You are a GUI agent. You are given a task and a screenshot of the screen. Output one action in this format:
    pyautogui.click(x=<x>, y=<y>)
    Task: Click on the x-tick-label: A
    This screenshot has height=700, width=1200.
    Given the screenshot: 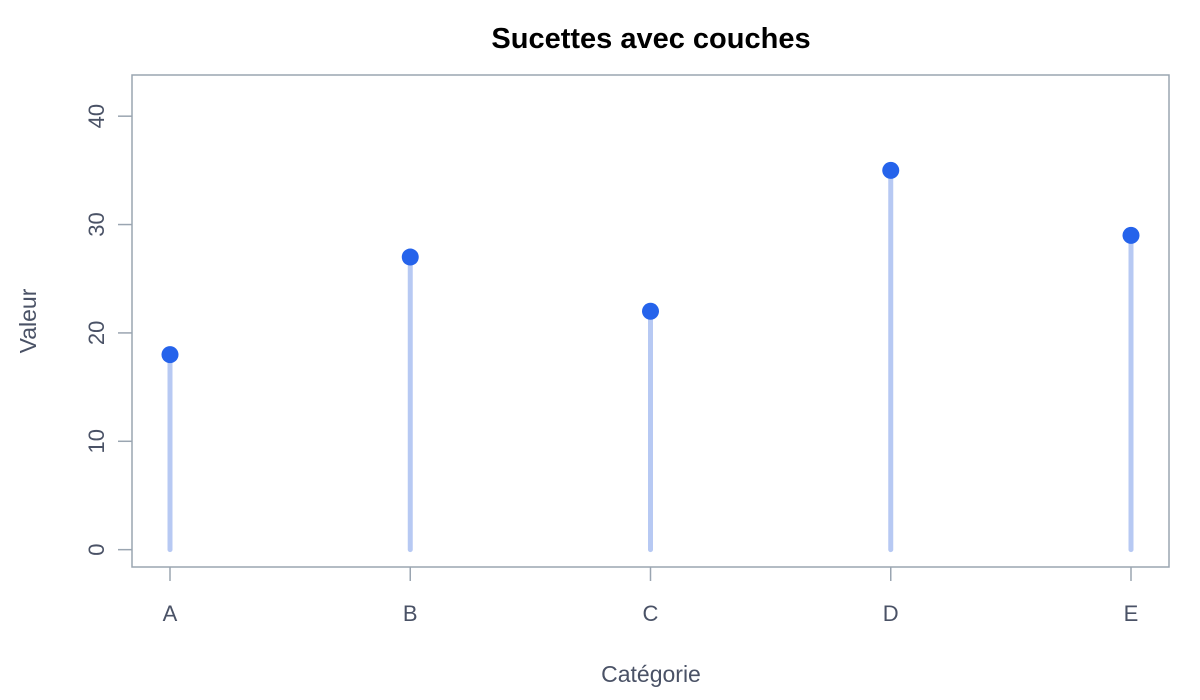 What is the action you would take?
    pyautogui.click(x=170, y=613)
    